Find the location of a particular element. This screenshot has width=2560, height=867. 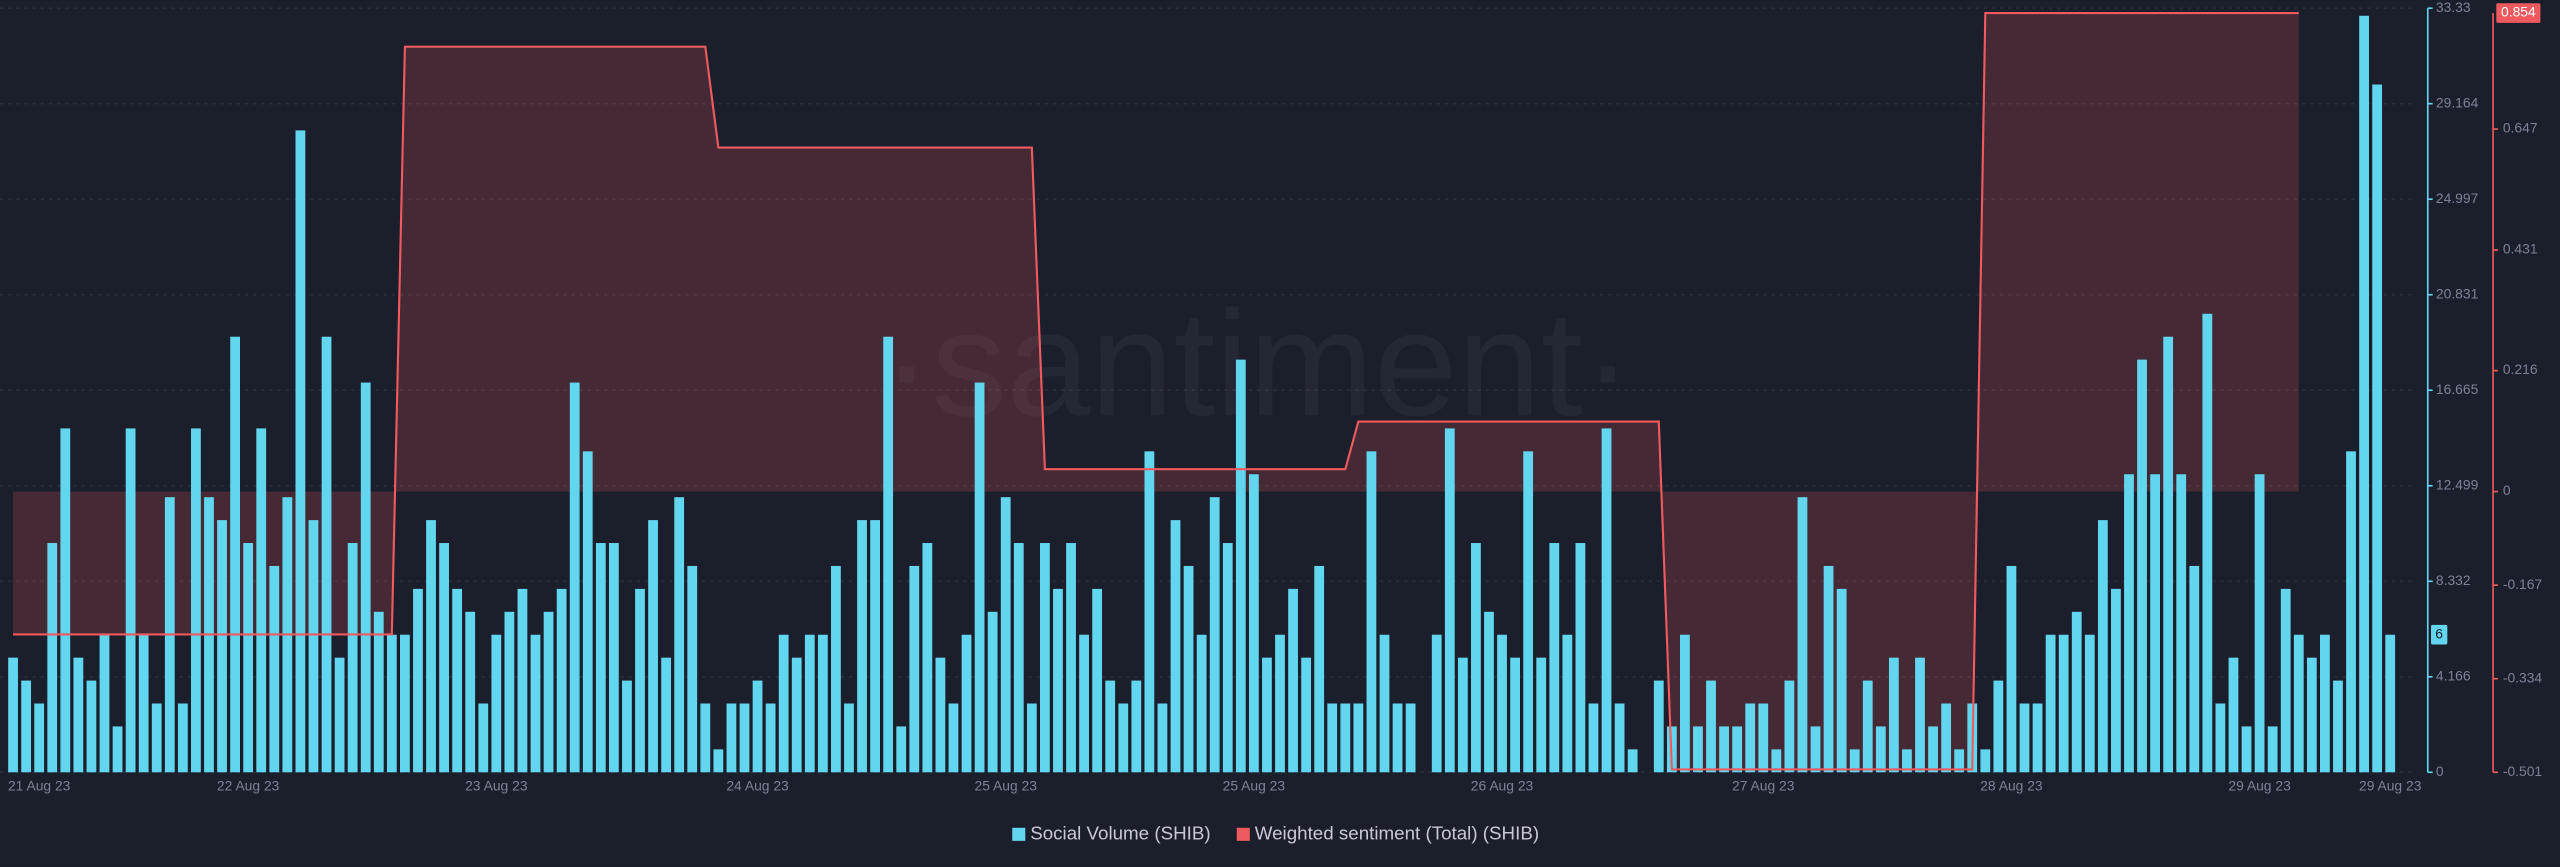

y-tick-label: 8.332 is located at coordinates (2453, 580).